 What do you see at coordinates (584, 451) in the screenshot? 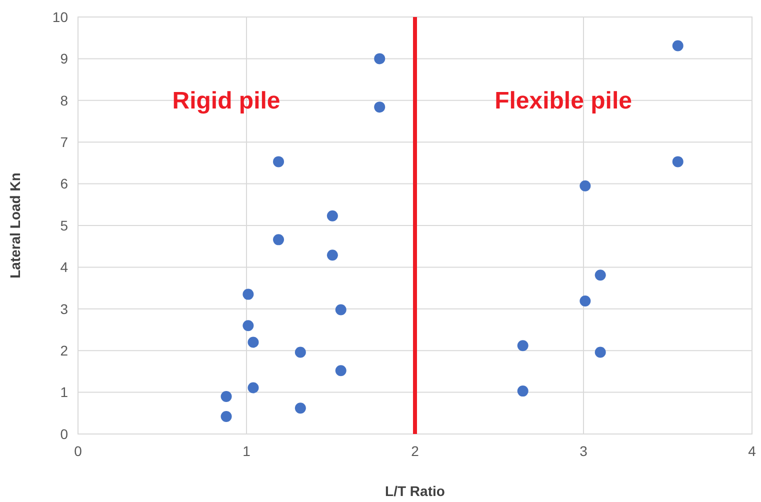
I see `x-tick-label: 3` at bounding box center [584, 451].